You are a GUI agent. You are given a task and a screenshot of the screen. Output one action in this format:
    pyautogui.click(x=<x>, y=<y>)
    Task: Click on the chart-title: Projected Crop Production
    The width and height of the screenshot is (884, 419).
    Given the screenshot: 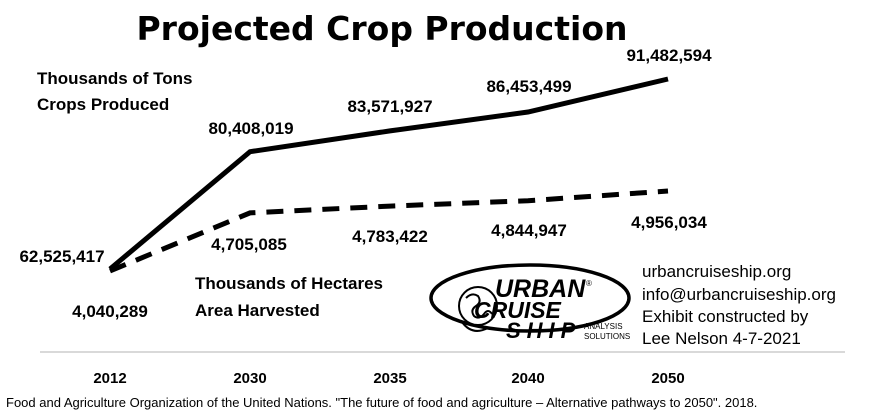 What is the action you would take?
    pyautogui.click(x=382, y=28)
    